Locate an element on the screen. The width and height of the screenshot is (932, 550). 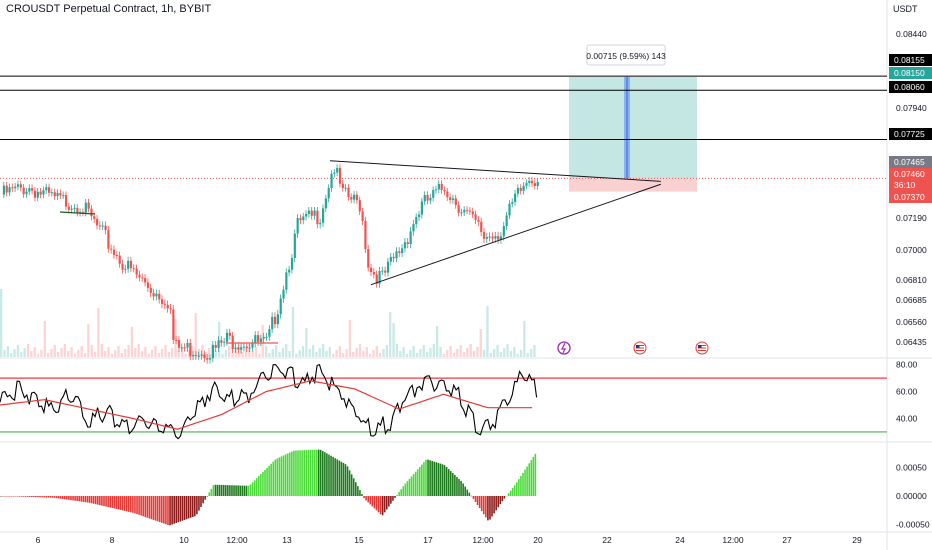
price-tick-label: 0.07000 is located at coordinates (911, 250).